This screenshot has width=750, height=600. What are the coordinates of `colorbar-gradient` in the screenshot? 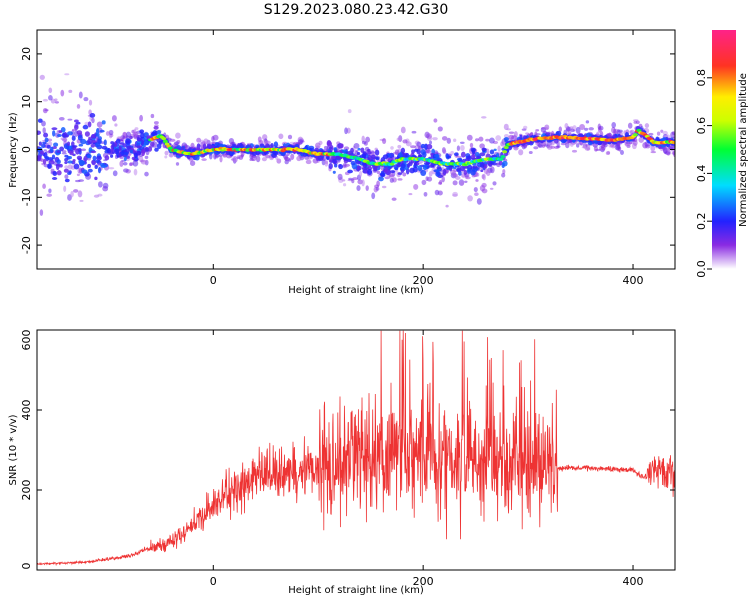 It's located at (724, 149).